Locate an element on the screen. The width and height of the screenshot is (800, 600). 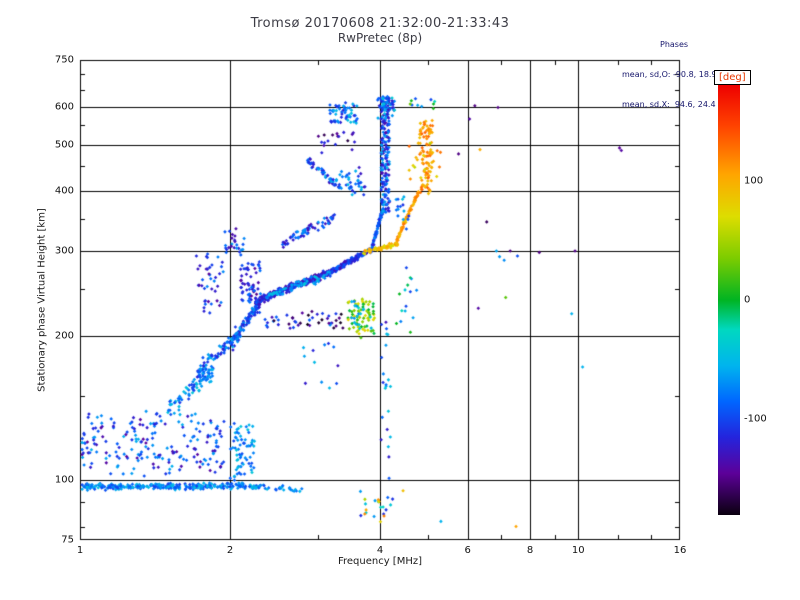
phase-stats-o-mode: mean, sd,O: -90.8, 18.9 is located at coordinates (669, 74).